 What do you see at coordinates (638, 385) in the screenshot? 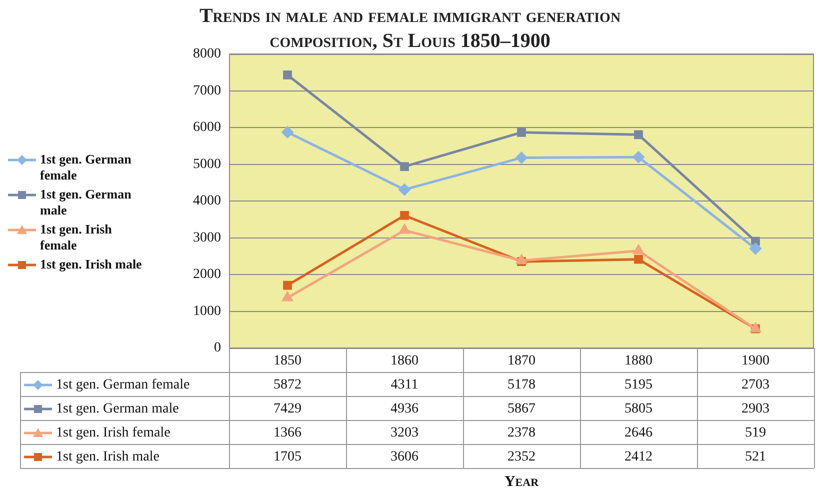
I see `data-label: 5195` at bounding box center [638, 385].